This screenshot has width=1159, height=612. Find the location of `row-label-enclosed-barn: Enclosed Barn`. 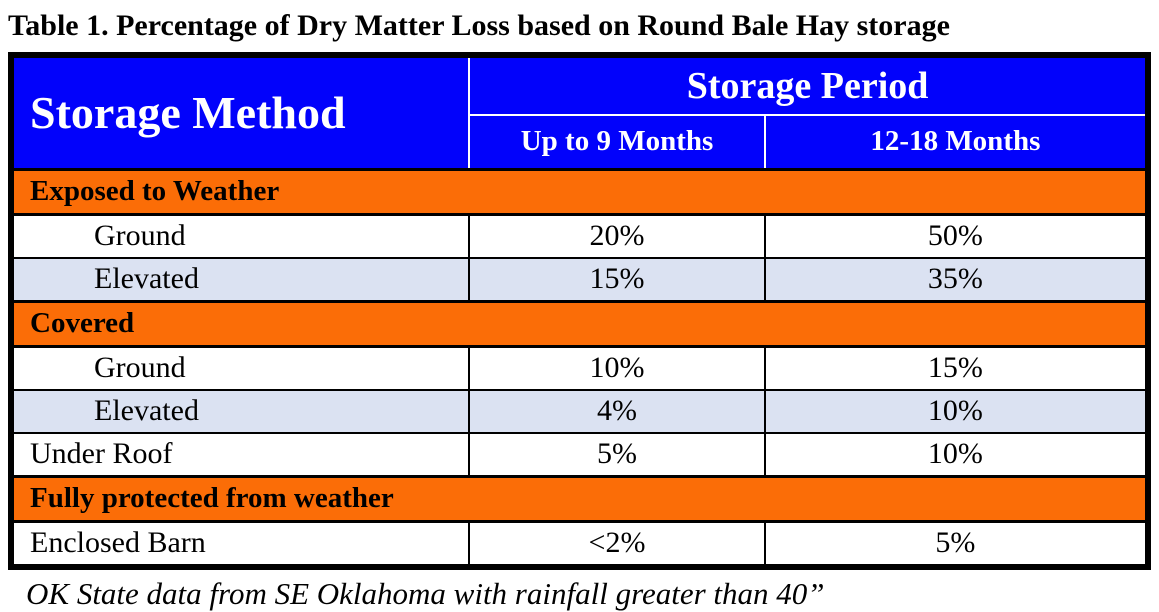

row-label-enclosed-barn: Enclosed Barn is located at coordinates (241, 544).